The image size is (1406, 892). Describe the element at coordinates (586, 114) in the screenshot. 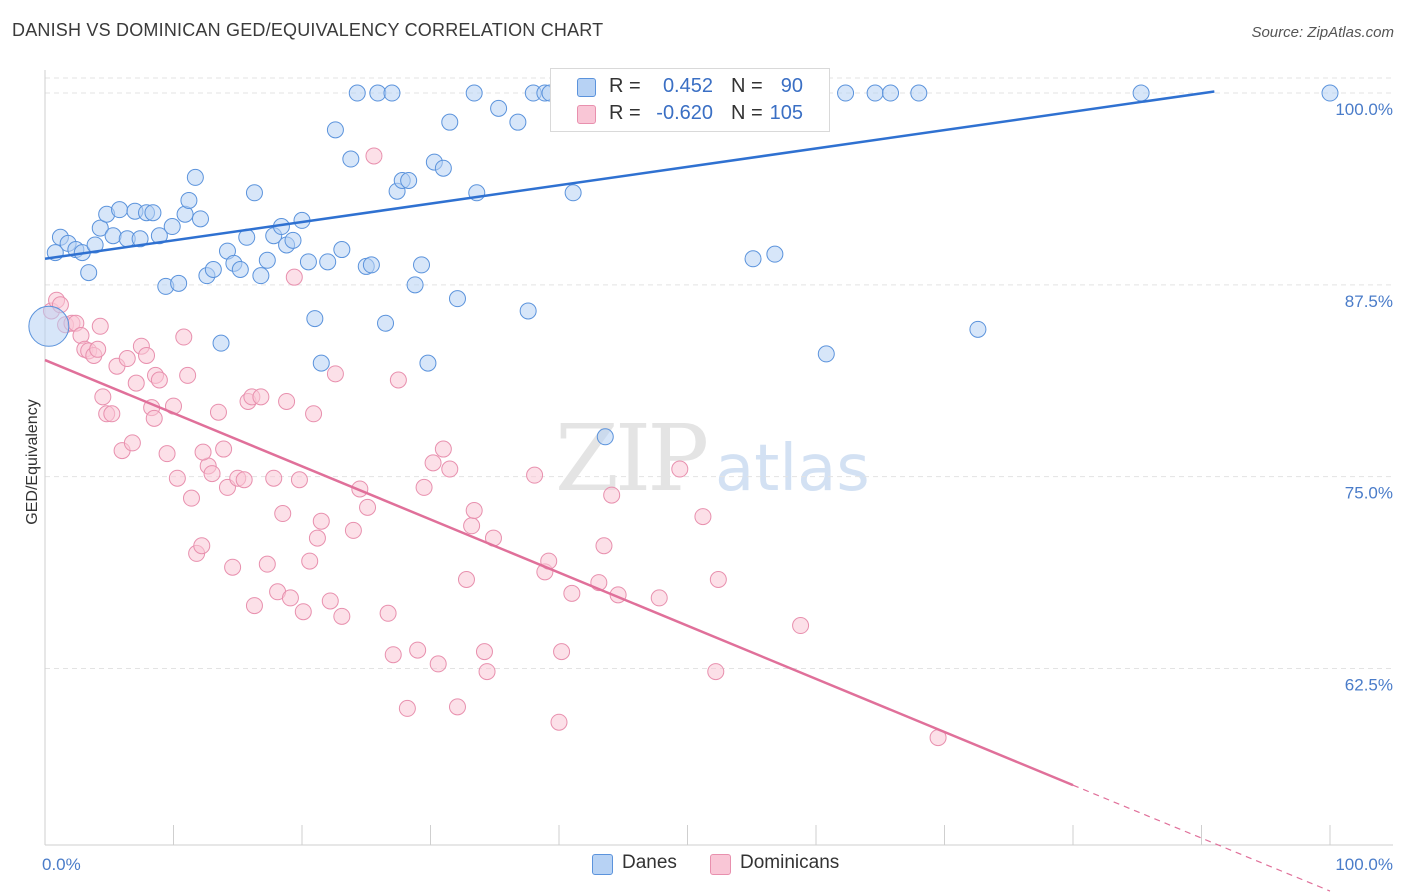

I see `dominicans-swatch` at that location.